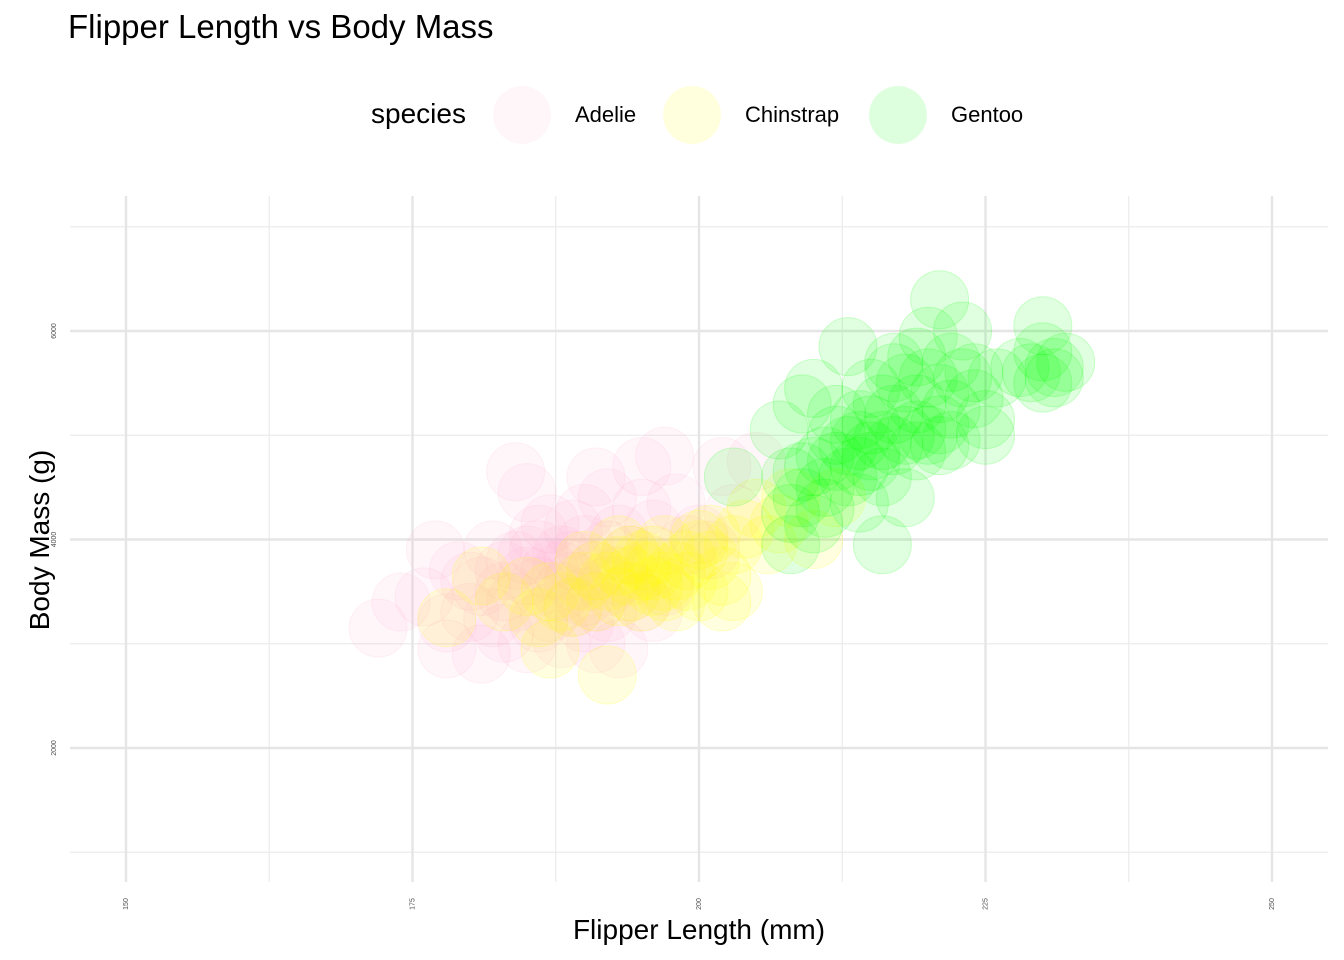  I want to click on y-tick-label: 4000, so click(54, 540).